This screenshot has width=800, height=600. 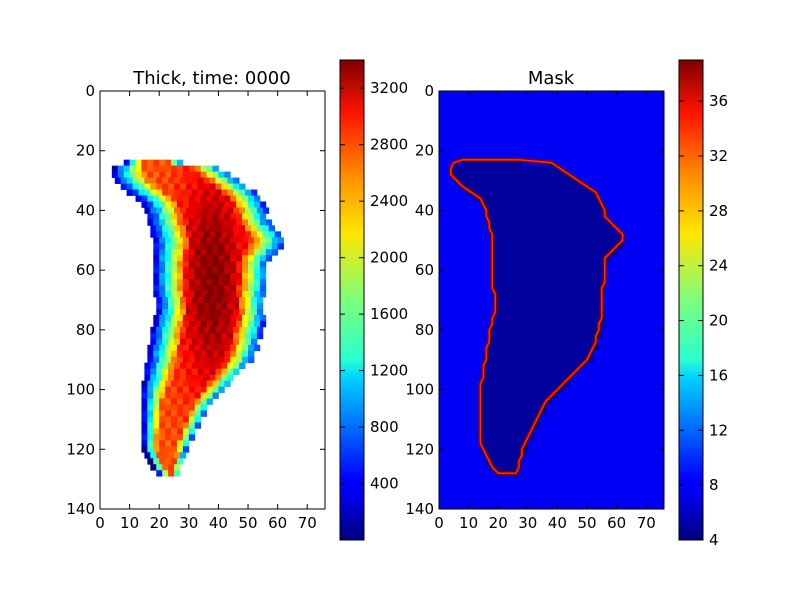 I want to click on x-tick-label: 40, so click(x=218, y=523).